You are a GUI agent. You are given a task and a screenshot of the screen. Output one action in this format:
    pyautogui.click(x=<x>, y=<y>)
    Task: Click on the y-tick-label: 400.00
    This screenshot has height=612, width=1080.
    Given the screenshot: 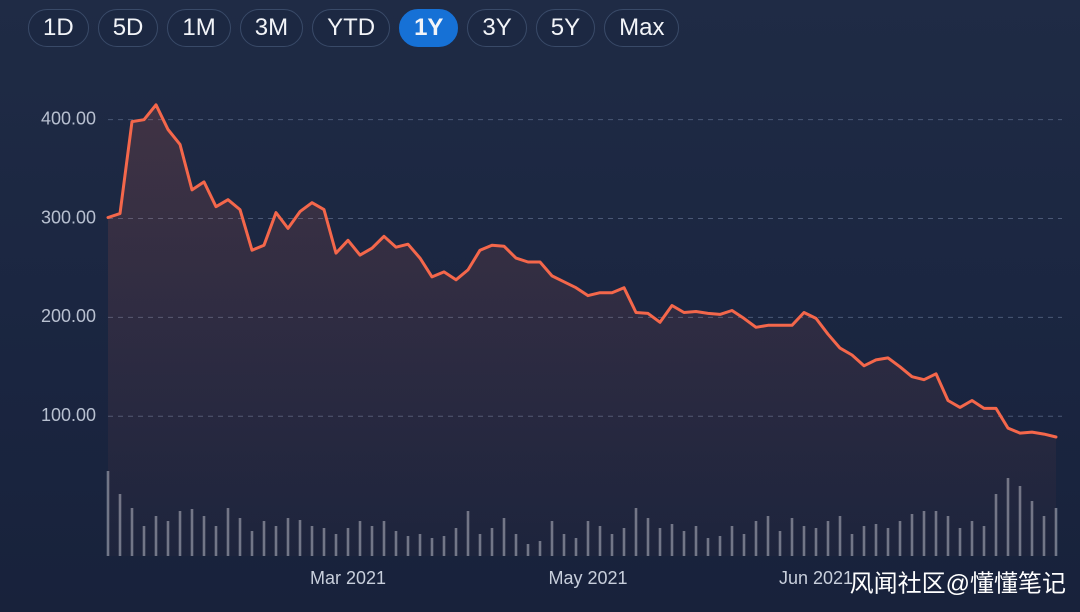 What is the action you would take?
    pyautogui.click(x=68, y=118)
    